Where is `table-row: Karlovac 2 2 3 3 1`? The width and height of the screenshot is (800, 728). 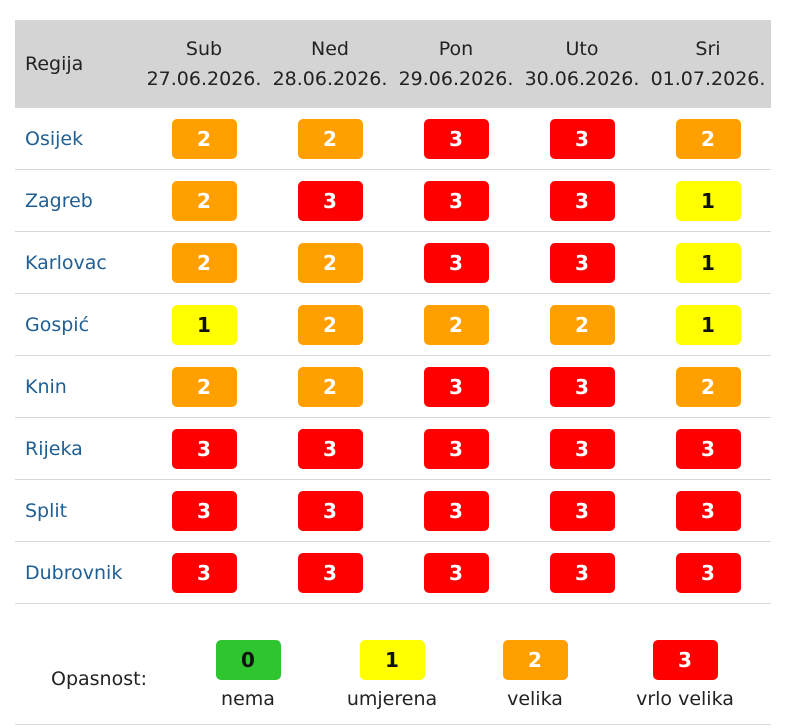 table-row: Karlovac 2 2 3 3 1 is located at coordinates (393, 262).